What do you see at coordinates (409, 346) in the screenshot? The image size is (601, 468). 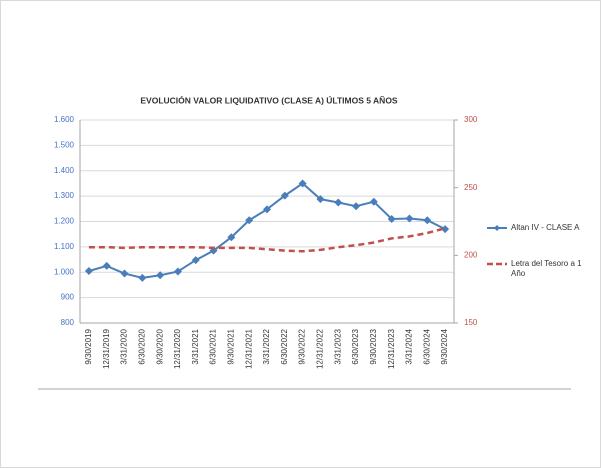 I see `x-tick-label: 3/31/2024` at bounding box center [409, 346].